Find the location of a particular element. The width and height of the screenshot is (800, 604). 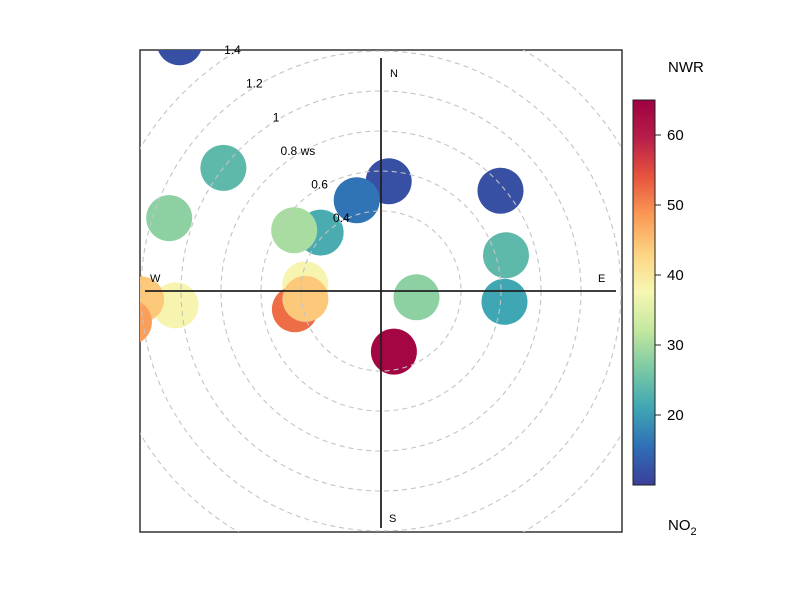

ring-label: 0.6 is located at coordinates (319, 184).